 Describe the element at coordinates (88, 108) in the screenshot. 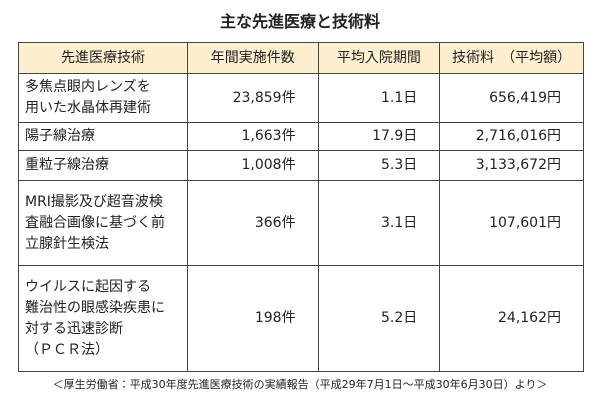

I see `cell-line: 用いた水晶体再建術` at that location.